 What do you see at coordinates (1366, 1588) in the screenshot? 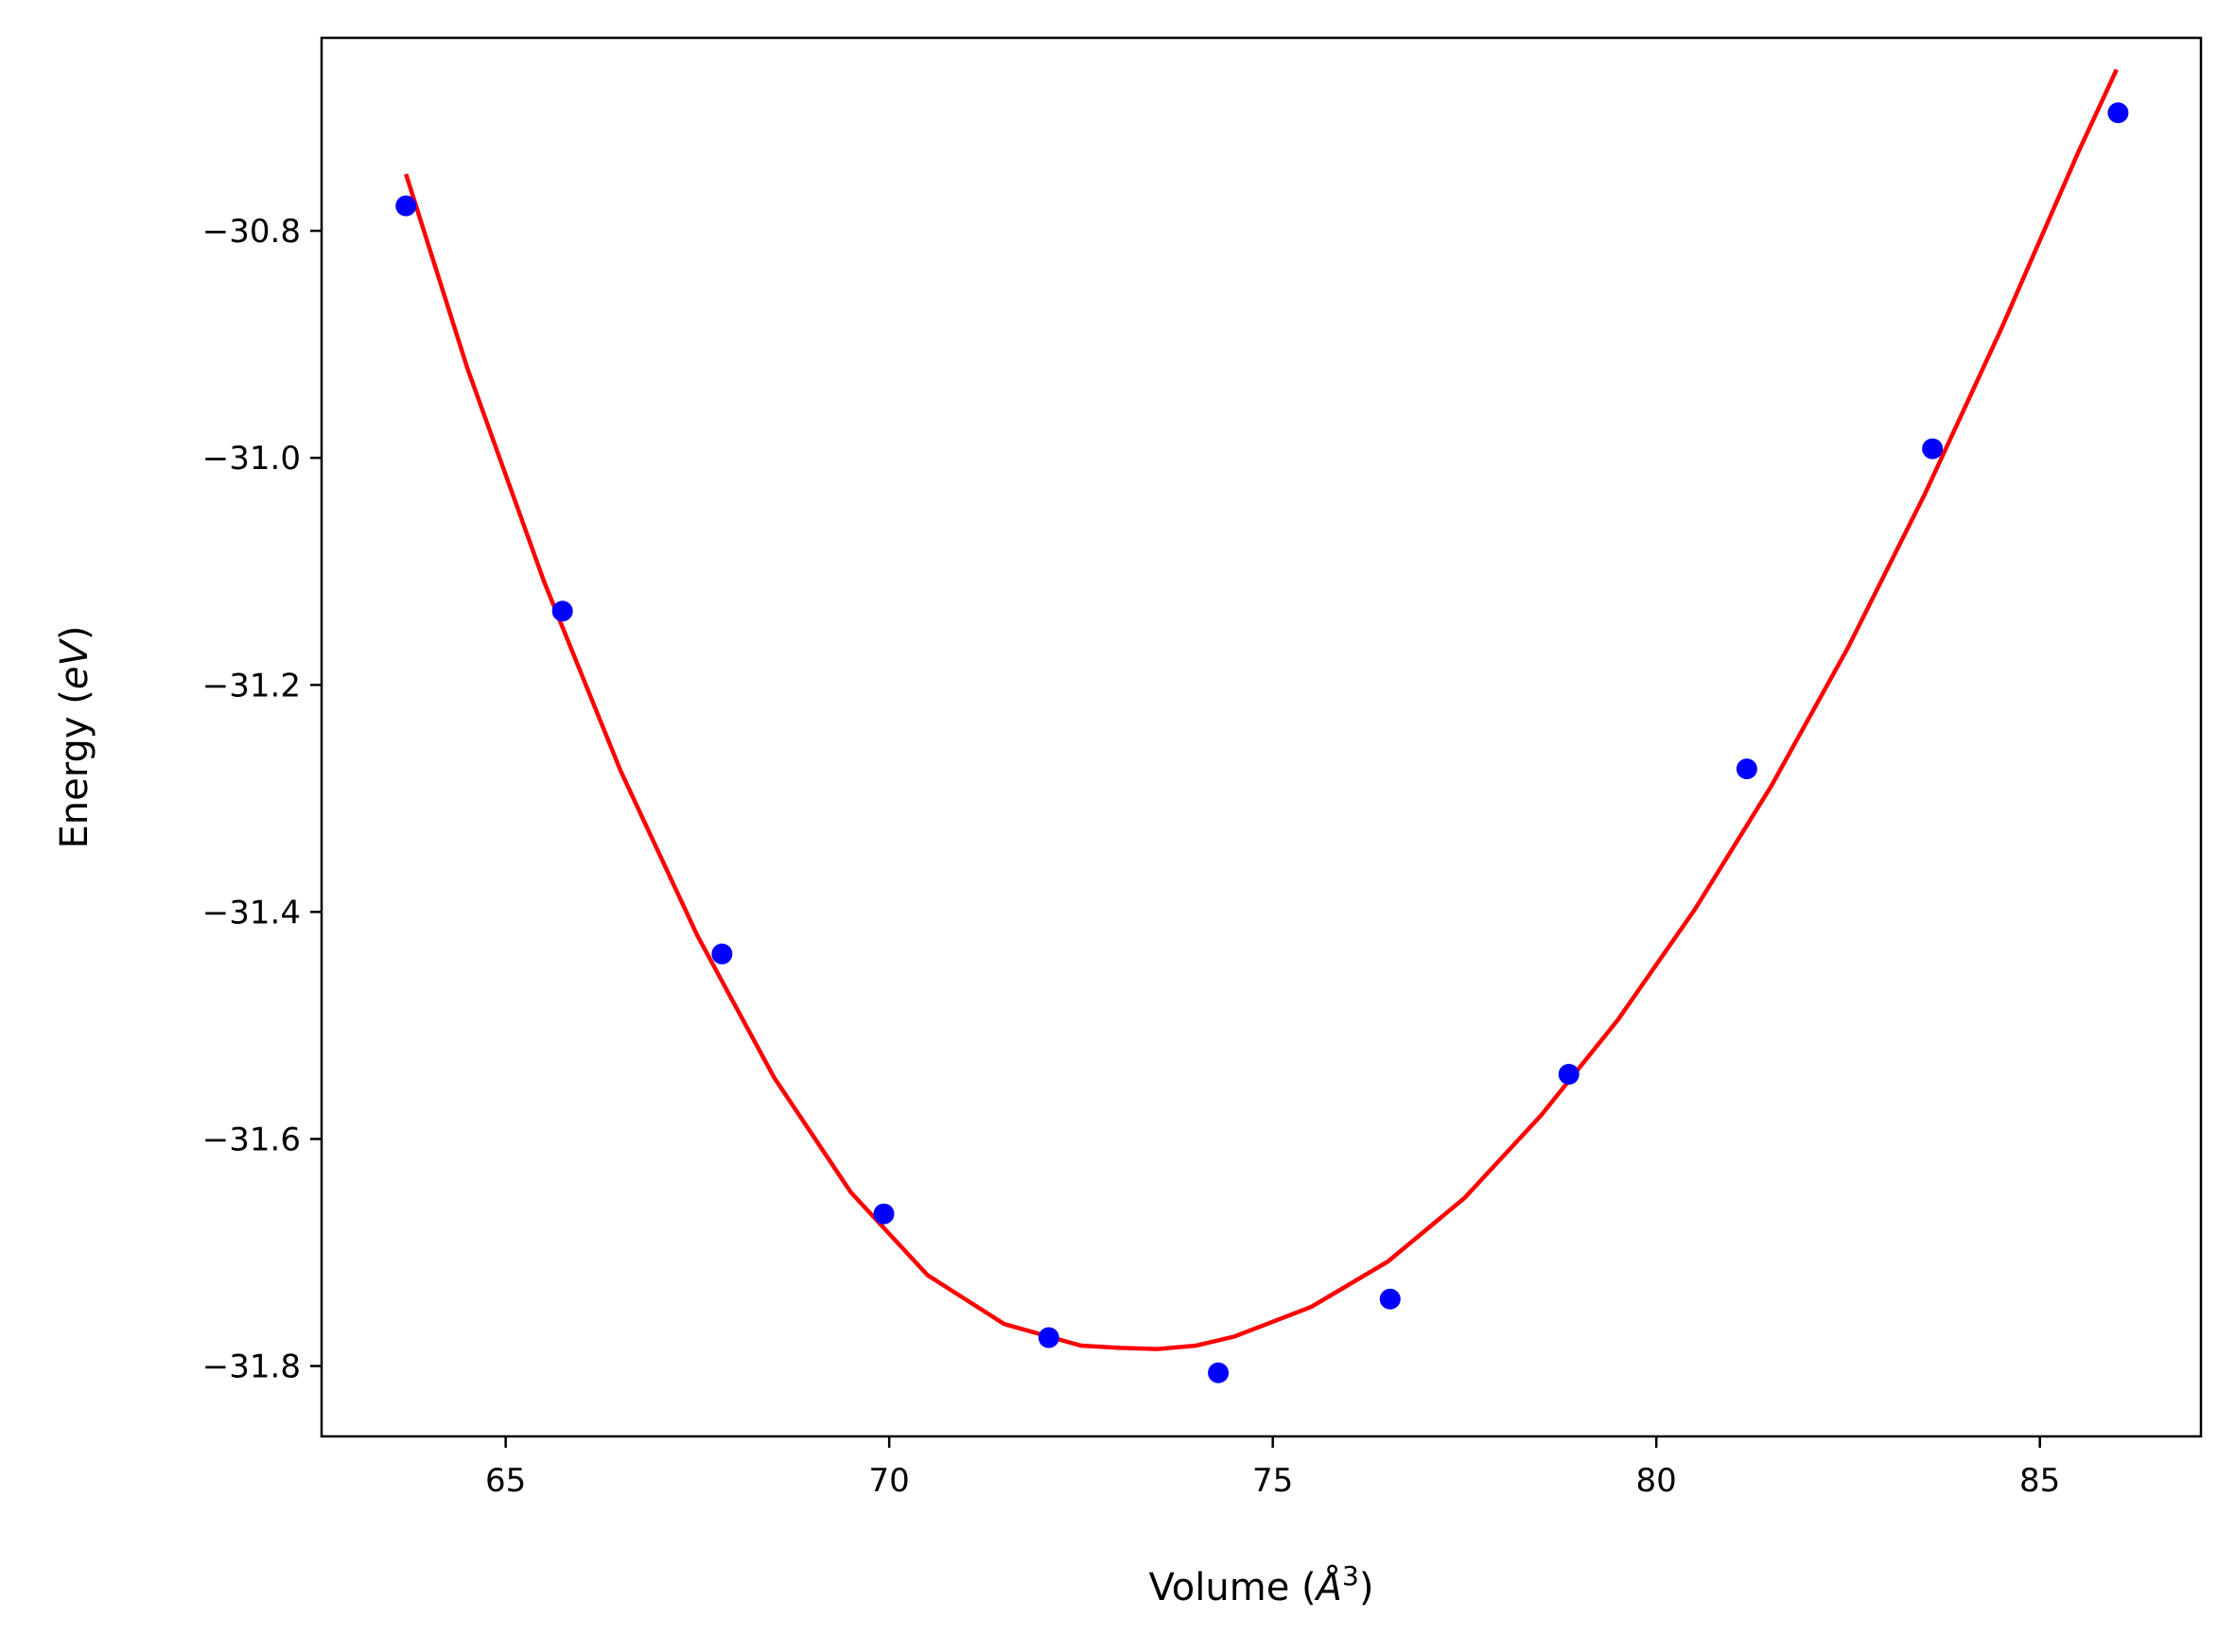
I see `x-axis-label-suffix: )` at bounding box center [1366, 1588].